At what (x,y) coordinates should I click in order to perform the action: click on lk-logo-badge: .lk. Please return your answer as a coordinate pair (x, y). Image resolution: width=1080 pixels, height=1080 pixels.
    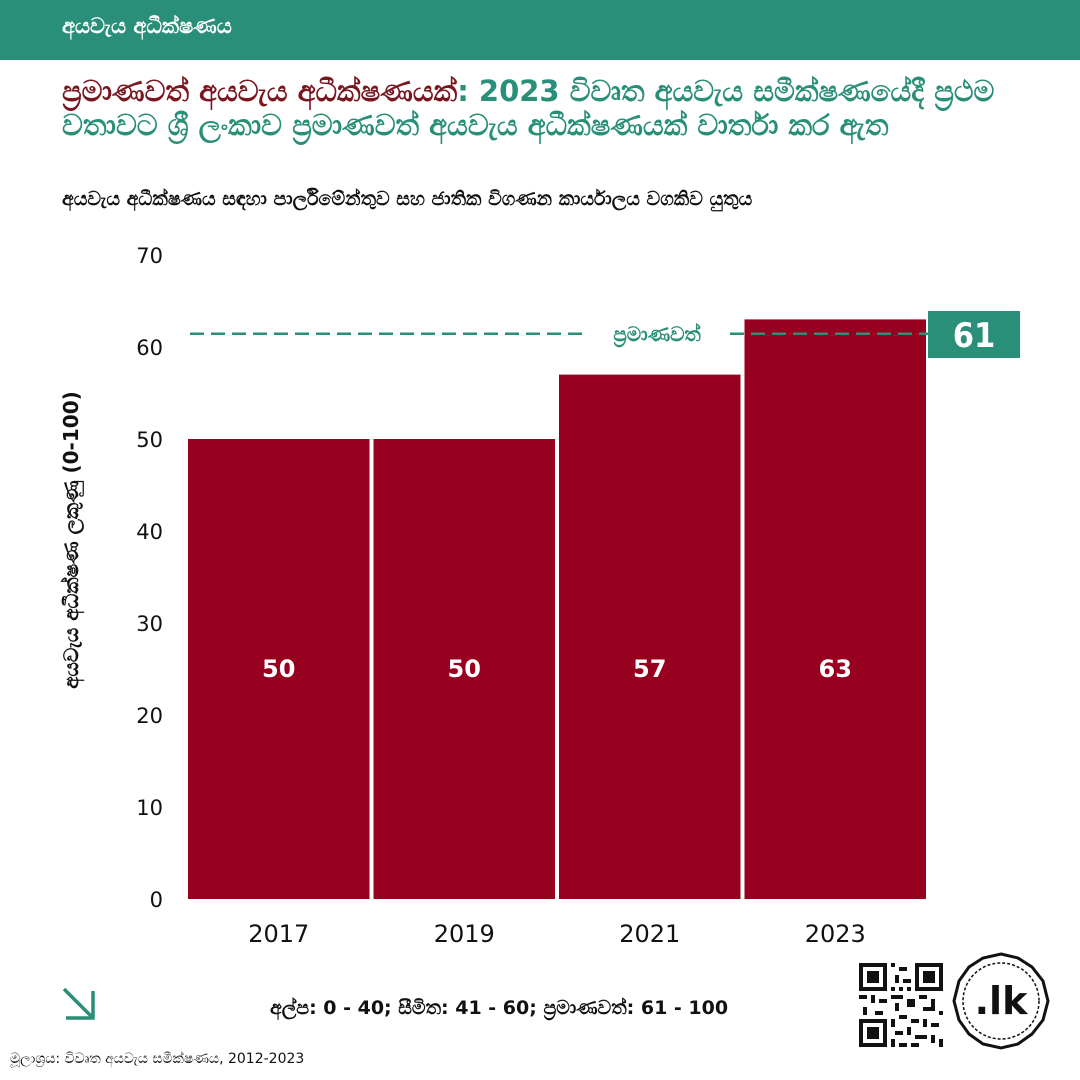
    Looking at the image, I should click on (1001, 1001).